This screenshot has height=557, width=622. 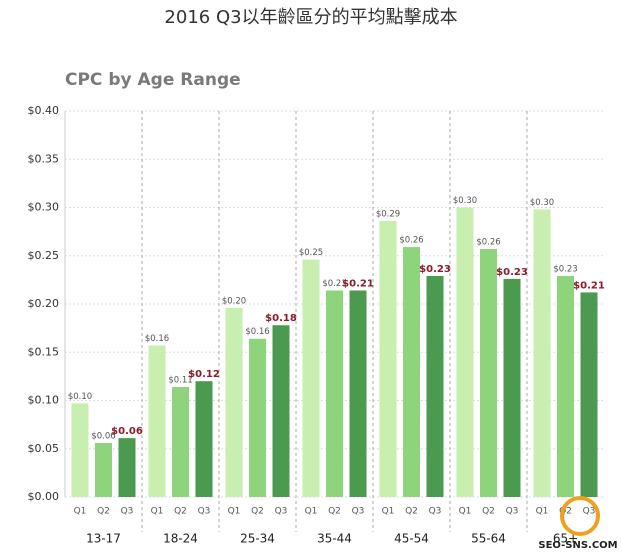 I want to click on x-tick-label: 35-44, so click(x=334, y=539).